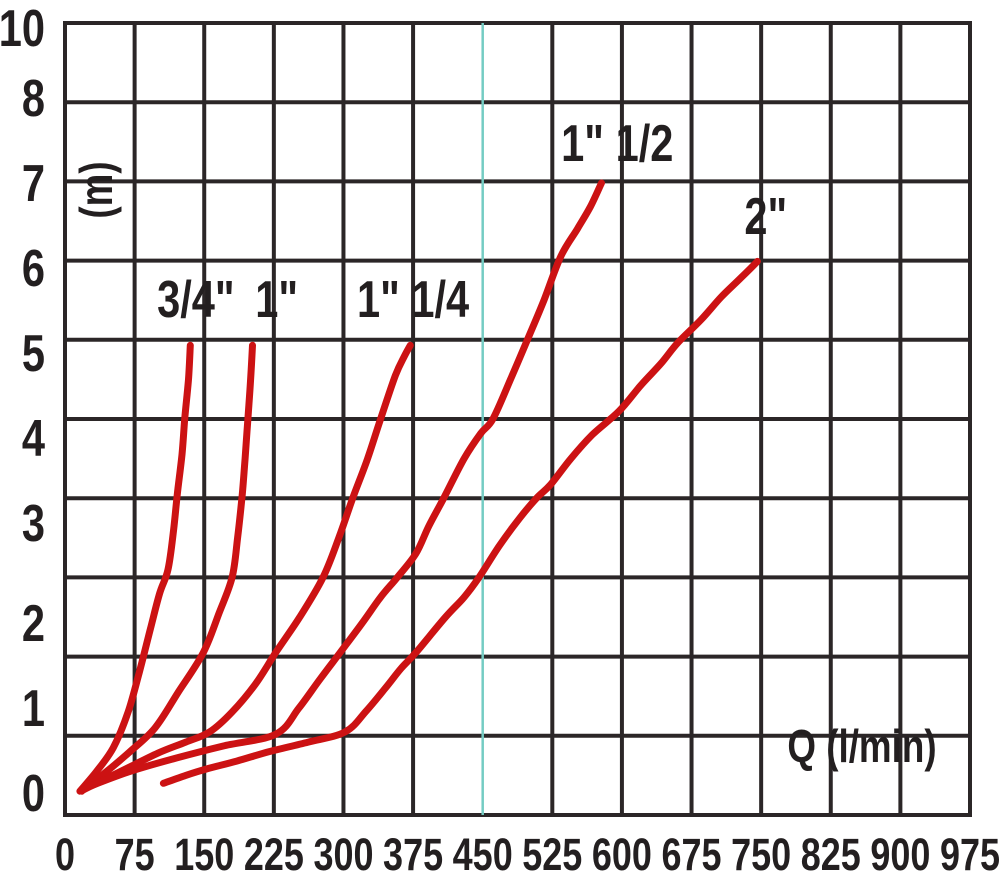 The image size is (1000, 875). I want to click on x-tick-label-225: 225, so click(274, 852).